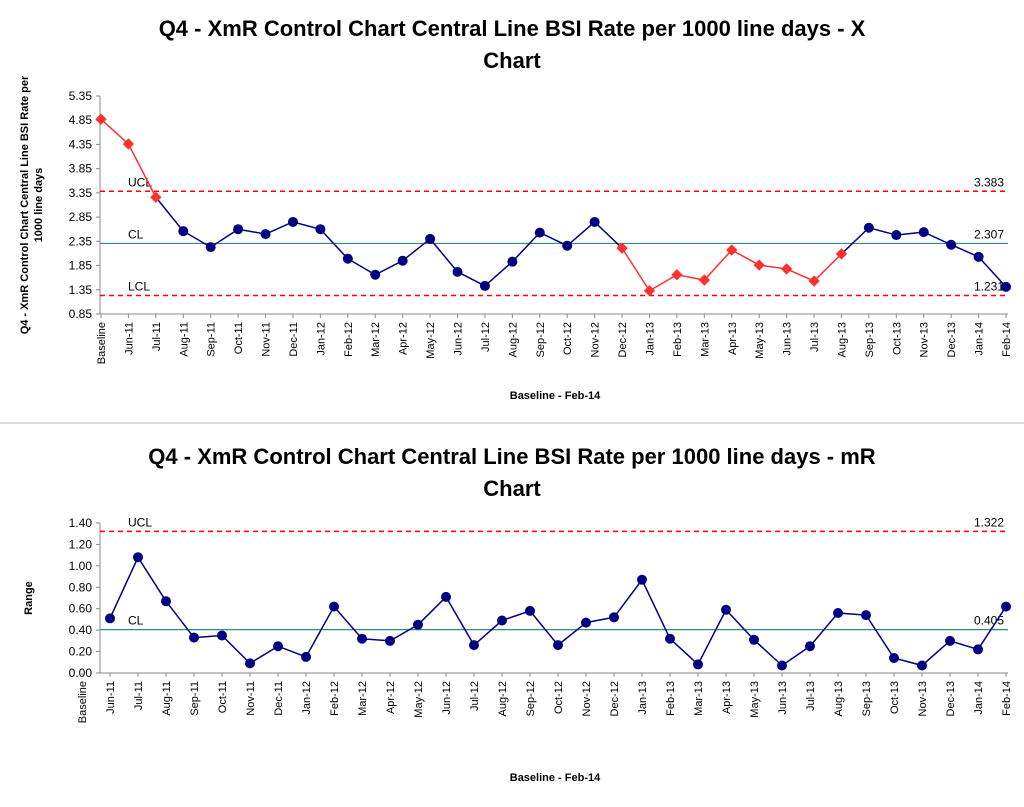 The image size is (1024, 807). What do you see at coordinates (989, 287) in the screenshot?
I see `lcl-value: 1.231` at bounding box center [989, 287].